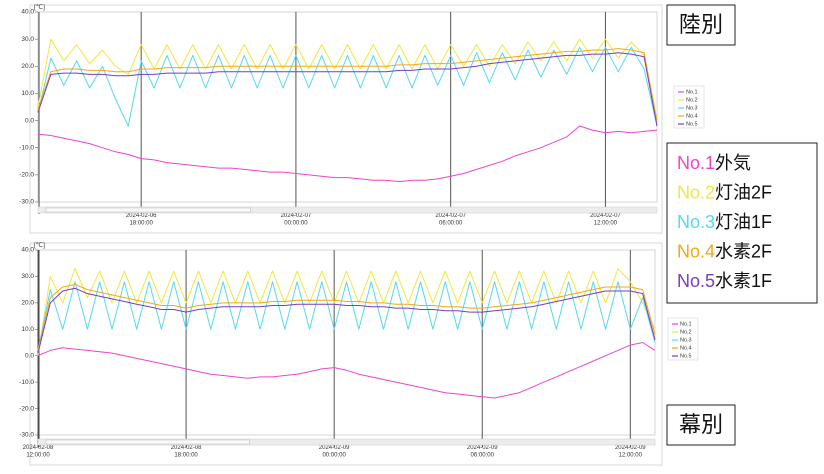  Describe the element at coordinates (630, 452) in the screenshot. I see `x-tick-label: 2024-02-09 12:00:00` at that location.